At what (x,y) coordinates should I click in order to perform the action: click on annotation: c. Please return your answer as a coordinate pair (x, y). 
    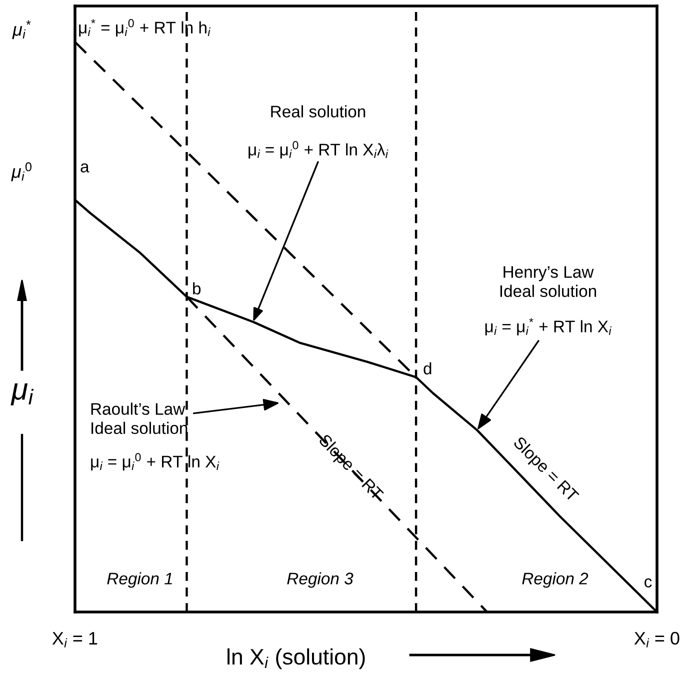
    Looking at the image, I should click on (648, 583).